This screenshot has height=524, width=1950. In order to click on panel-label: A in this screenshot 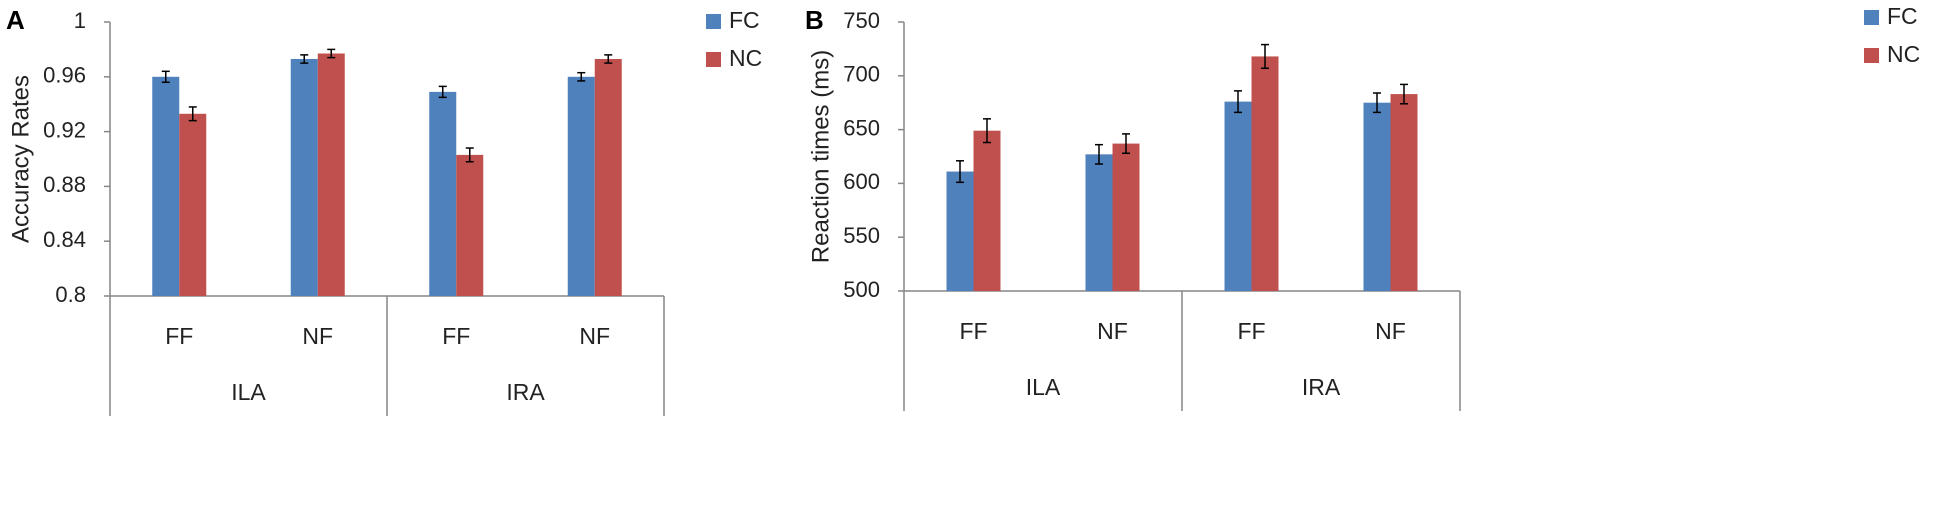, I will do `click(15, 20)`.